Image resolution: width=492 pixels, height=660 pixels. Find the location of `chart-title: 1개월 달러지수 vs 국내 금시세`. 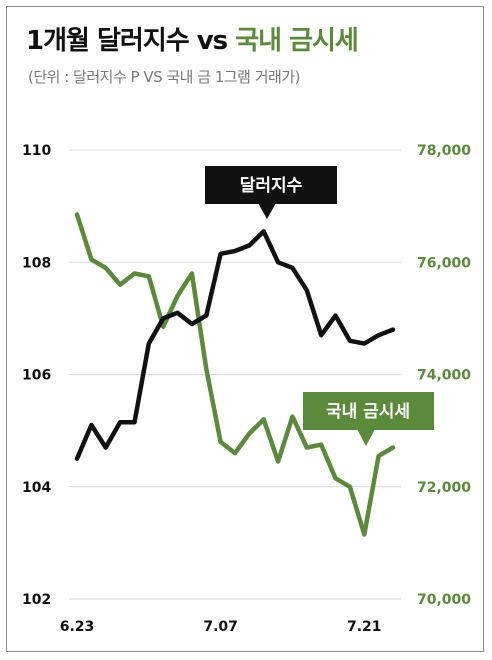

chart-title: 1개월 달러지수 vs 국내 금시세 is located at coordinates (192, 38).